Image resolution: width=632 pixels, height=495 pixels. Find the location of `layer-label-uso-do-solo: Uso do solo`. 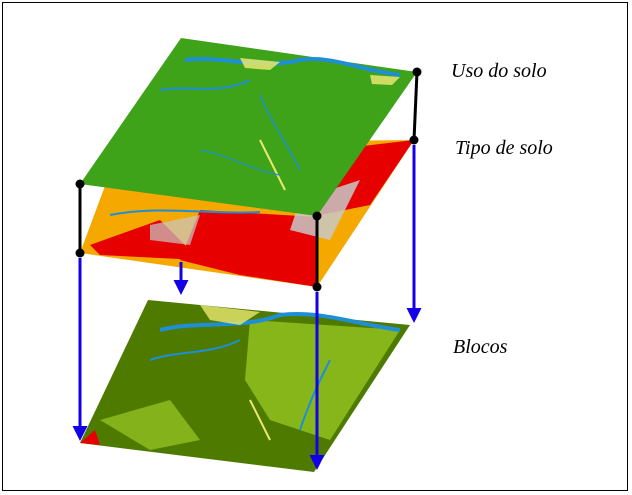

layer-label-uso-do-solo: Uso do solo is located at coordinates (499, 71).